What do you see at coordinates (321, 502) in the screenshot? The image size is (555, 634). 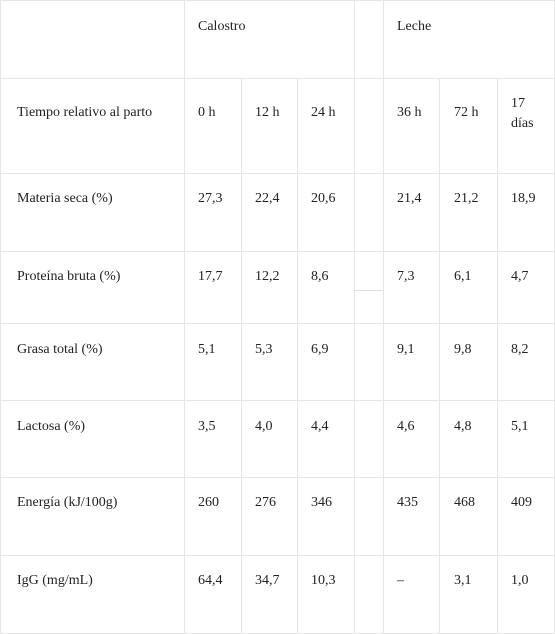 I see `table-cell: 346` at bounding box center [321, 502].